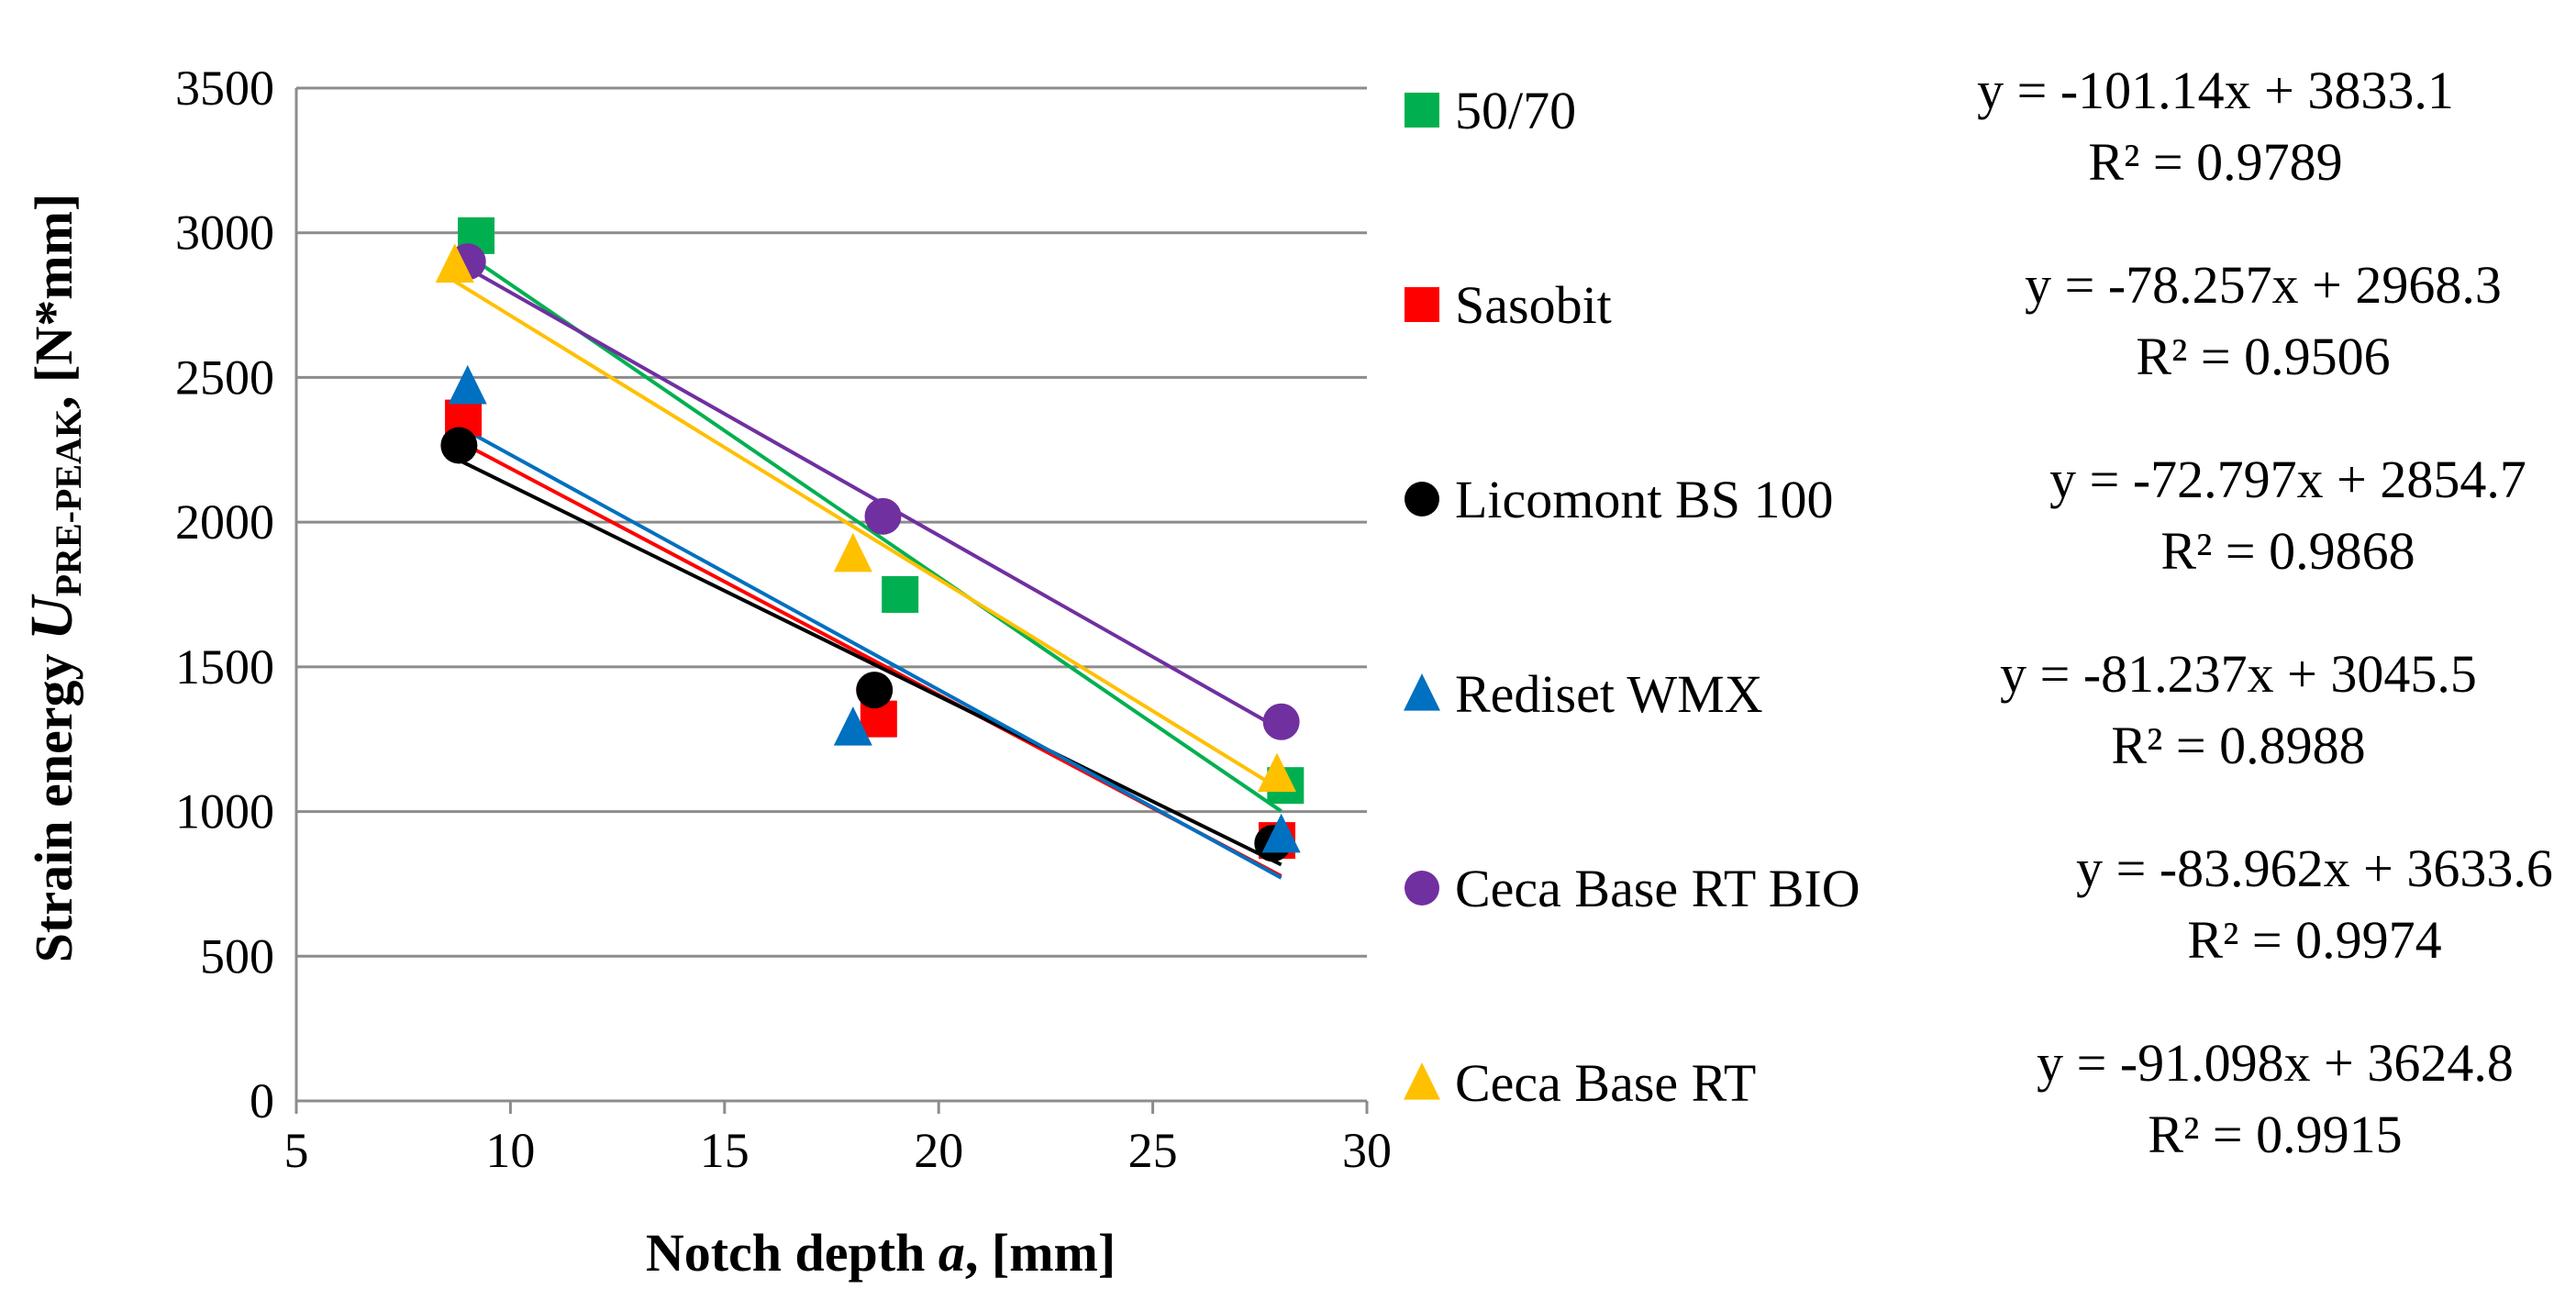  I want to click on x-tick-label: 30, so click(1367, 1150).